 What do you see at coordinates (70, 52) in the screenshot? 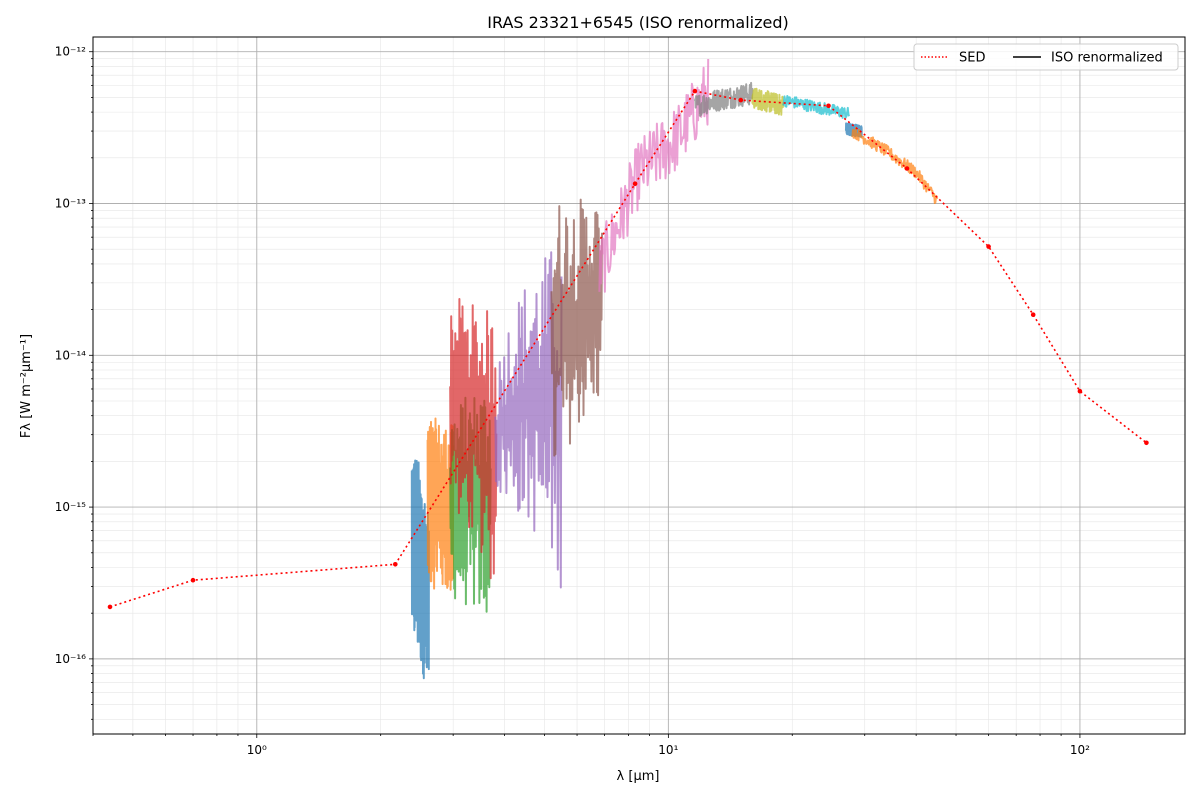
I see `y-tick-label: 10⁻¹²` at bounding box center [70, 52].